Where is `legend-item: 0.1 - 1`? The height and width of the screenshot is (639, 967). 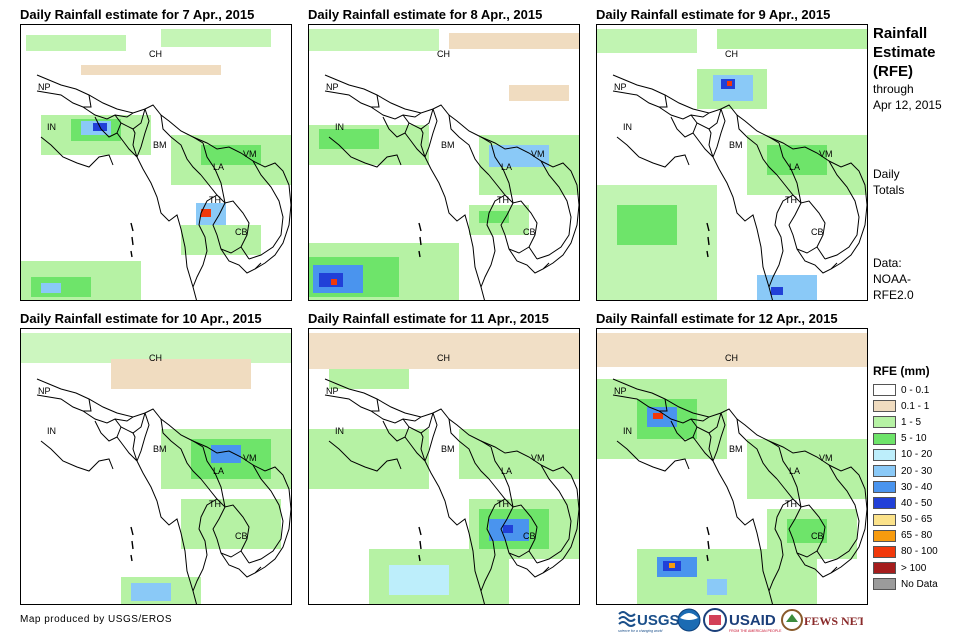 legend-item: 0.1 - 1 is located at coordinates (905, 406).